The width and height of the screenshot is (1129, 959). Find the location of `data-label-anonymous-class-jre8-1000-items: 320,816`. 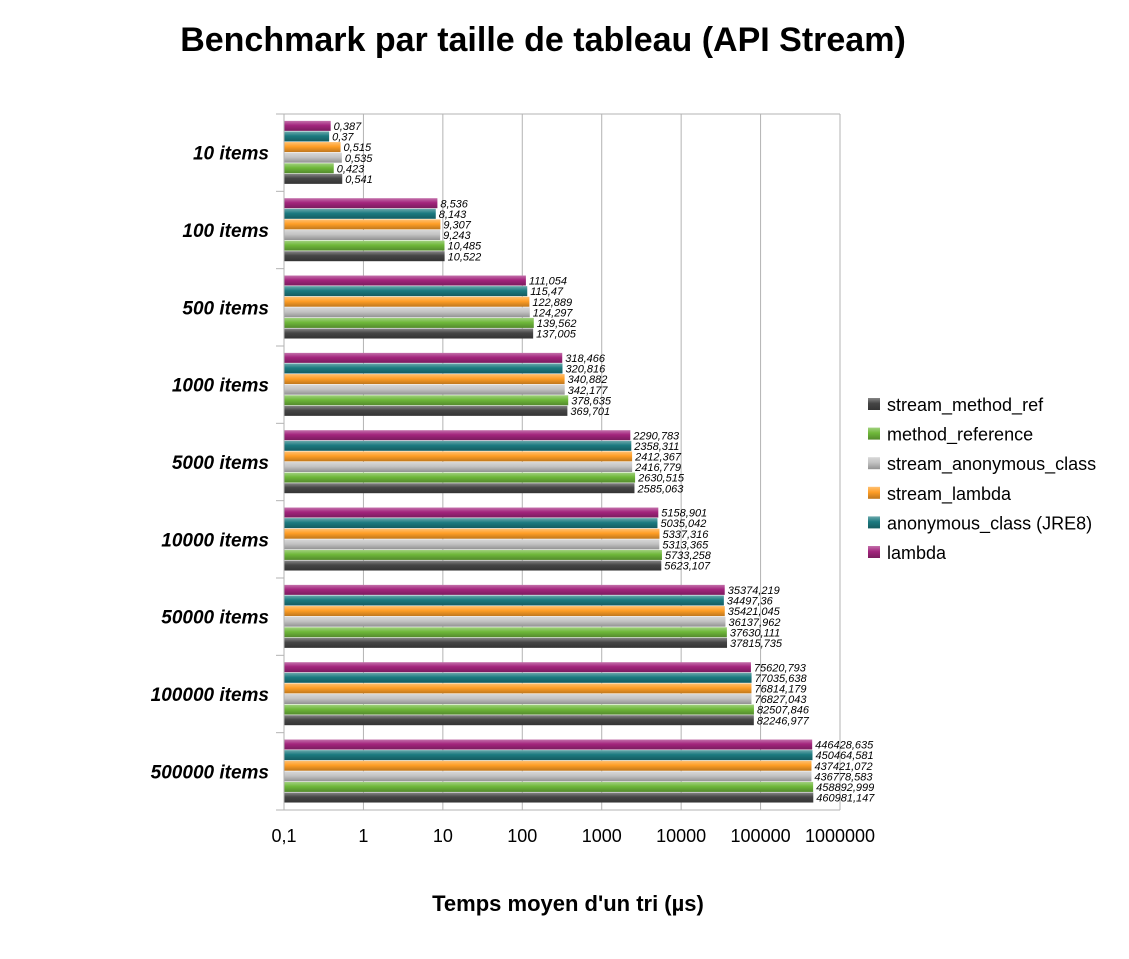

data-label-anonymous-class-jre8-1000-items: 320,816 is located at coordinates (586, 370).